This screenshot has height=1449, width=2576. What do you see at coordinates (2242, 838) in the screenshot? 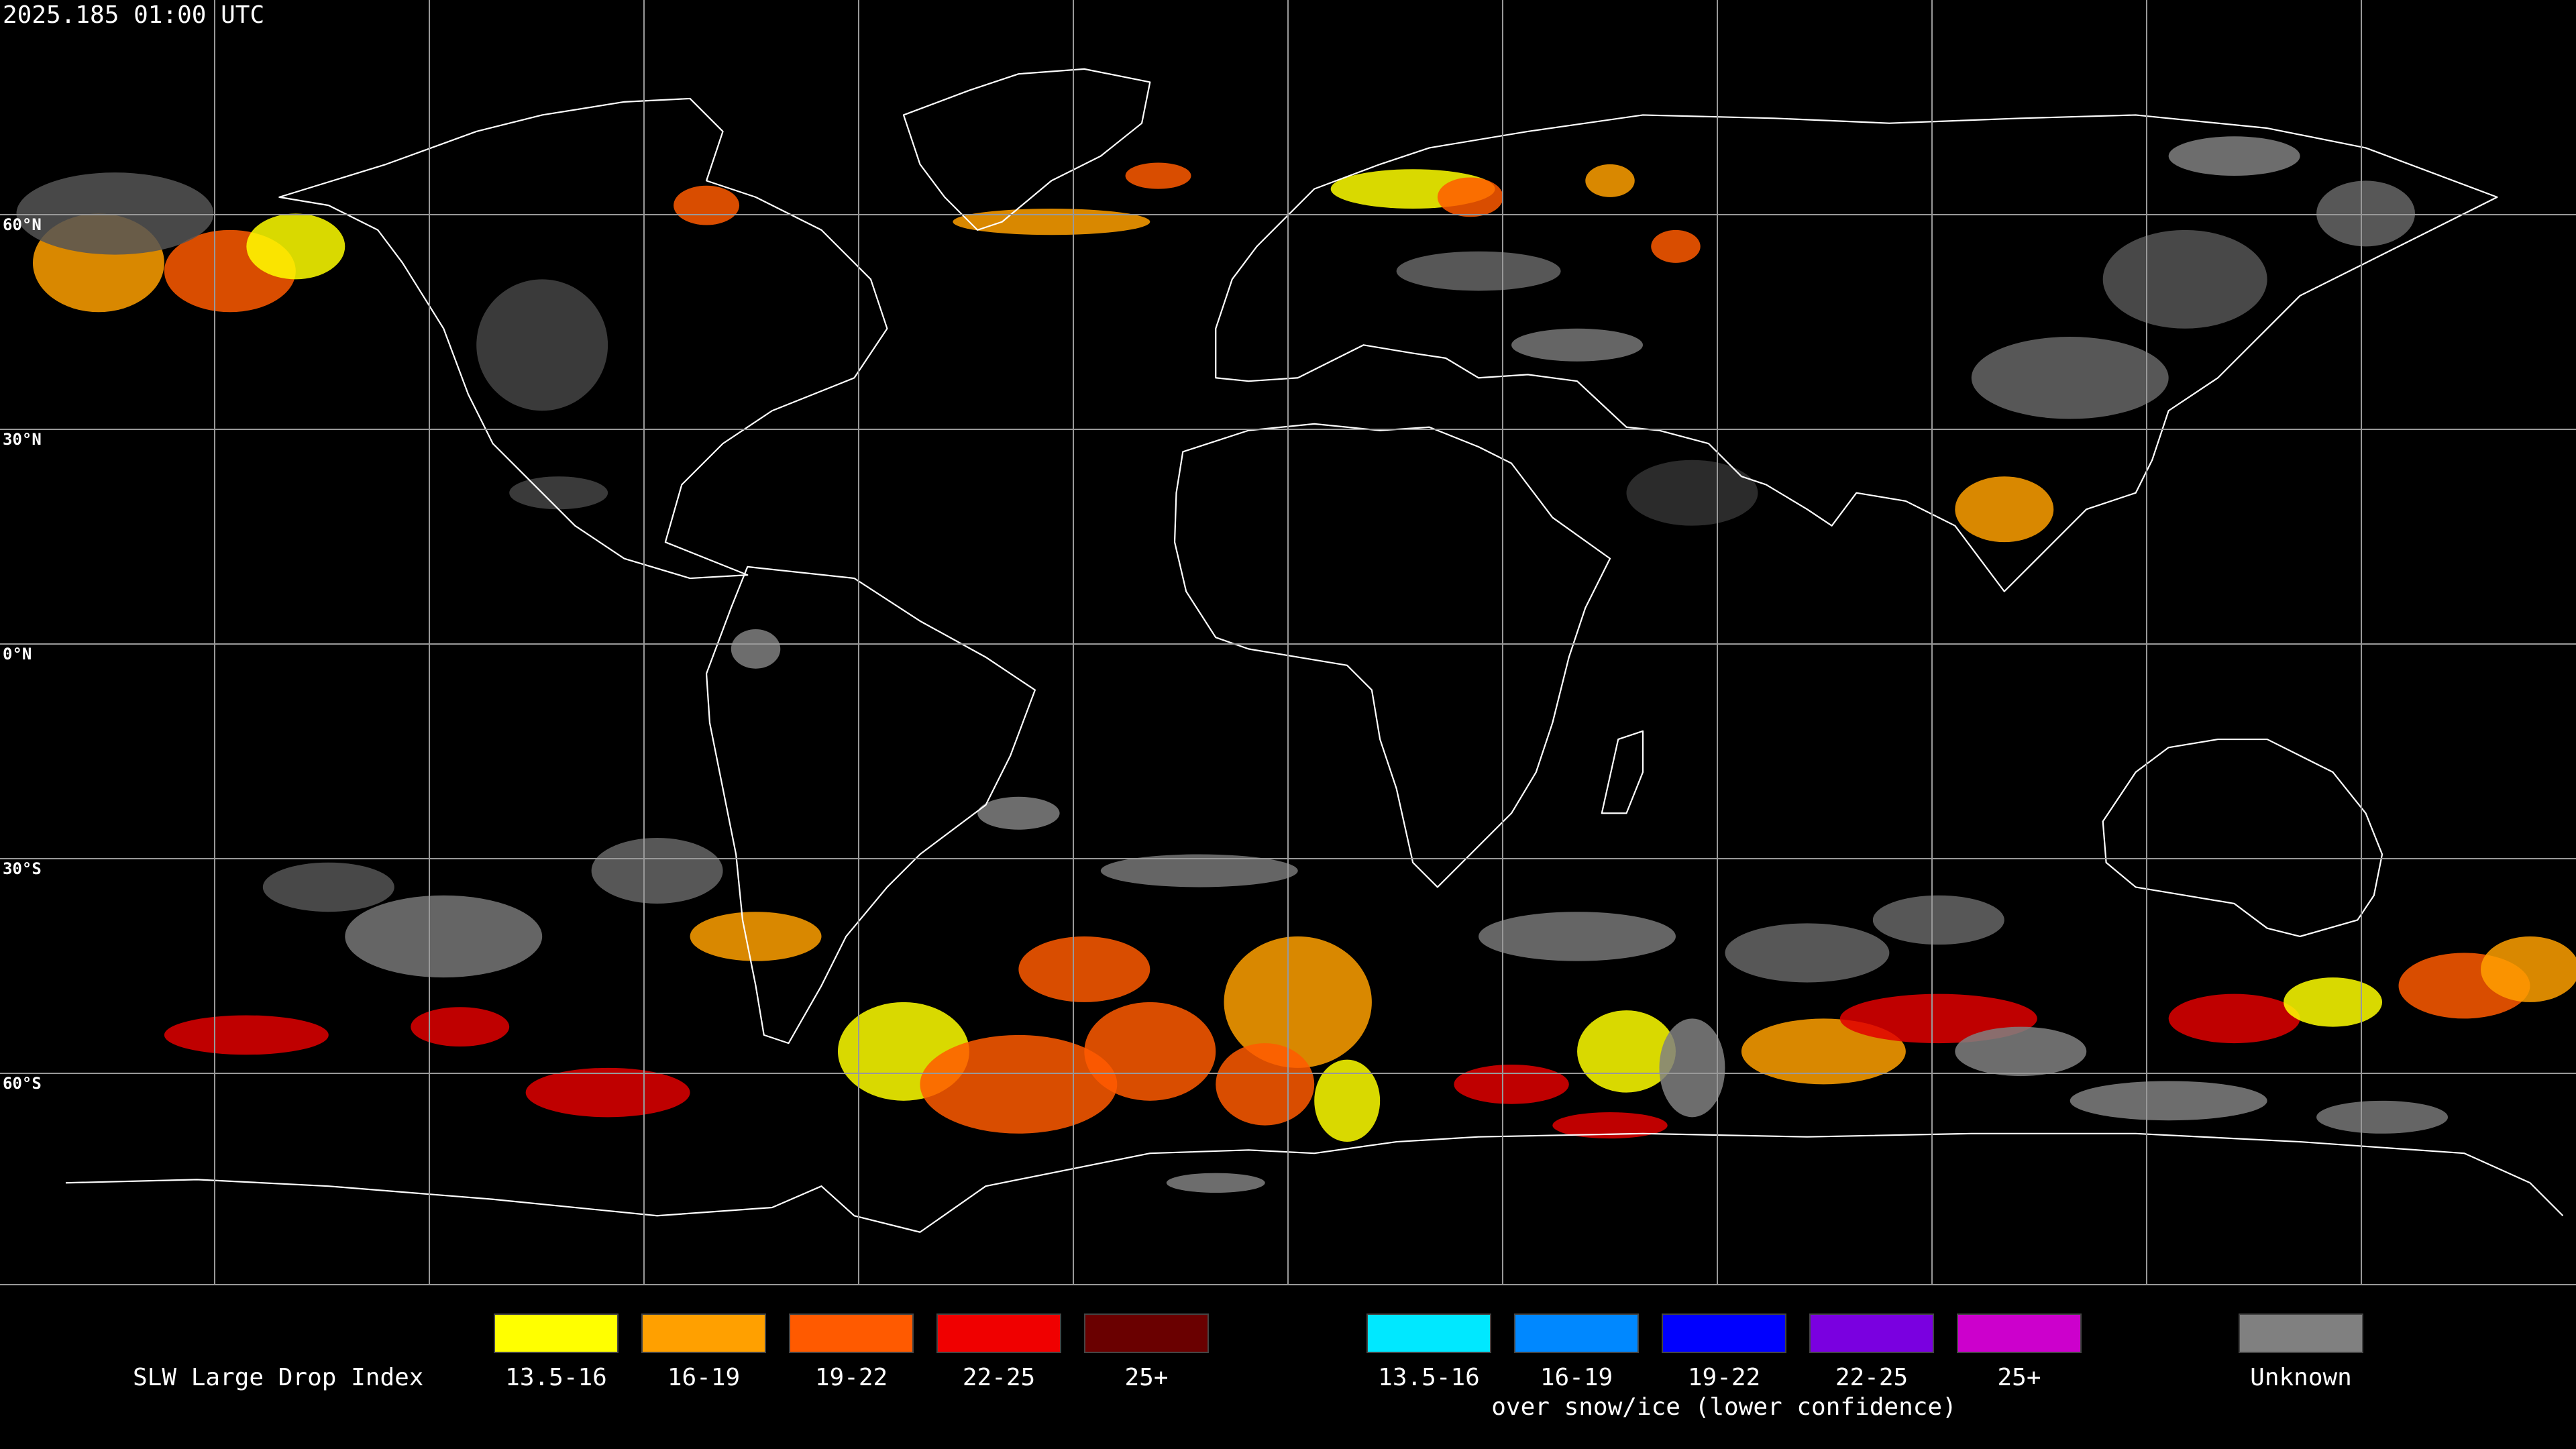
I see `australia` at bounding box center [2242, 838].